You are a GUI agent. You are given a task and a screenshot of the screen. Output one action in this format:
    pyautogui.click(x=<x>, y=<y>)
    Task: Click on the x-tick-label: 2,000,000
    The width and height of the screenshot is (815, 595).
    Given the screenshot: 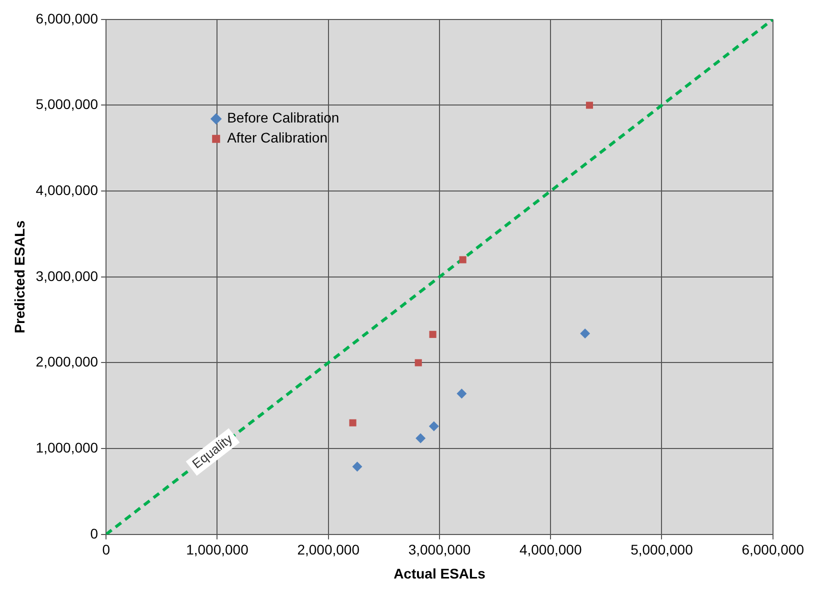 What is the action you would take?
    pyautogui.click(x=328, y=550)
    